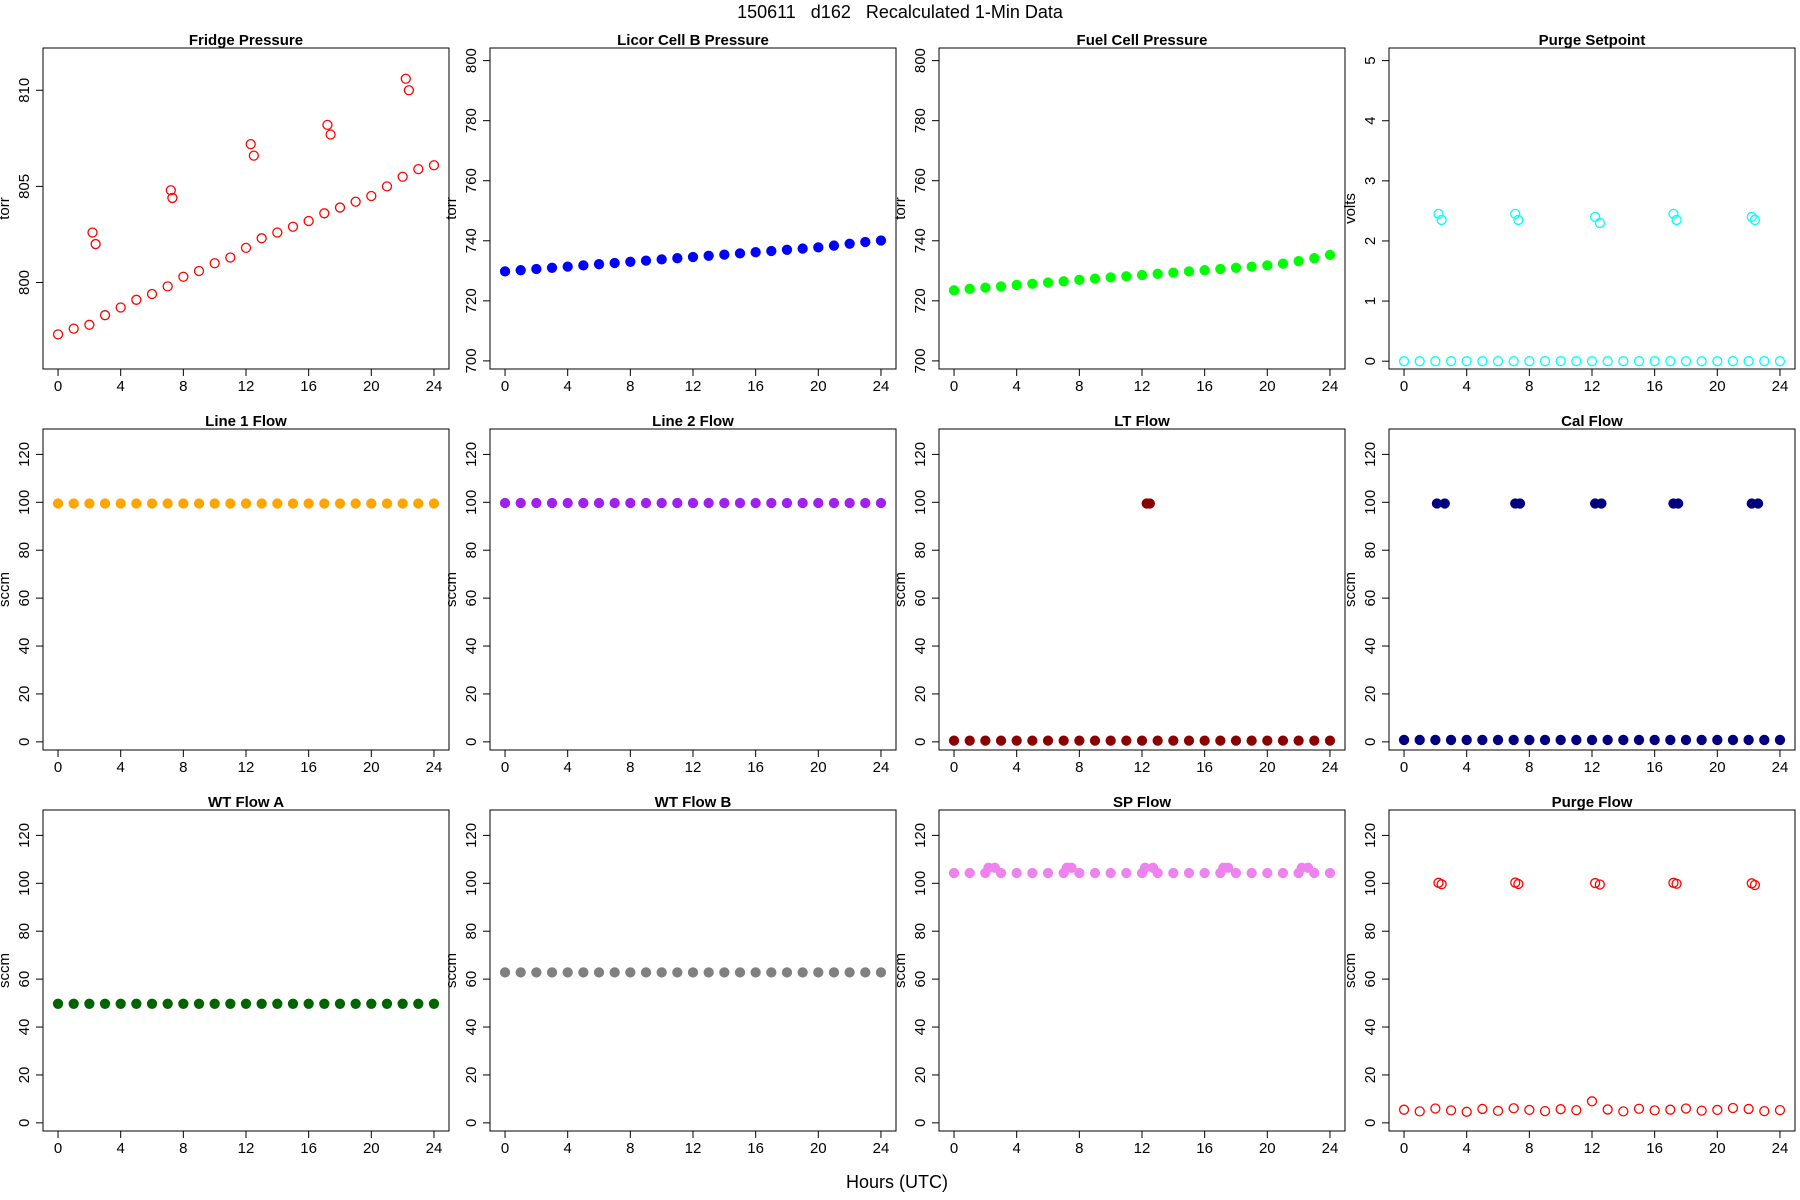  What do you see at coordinates (1370, 1075) in the screenshot?
I see `y-tick-label: 20` at bounding box center [1370, 1075].